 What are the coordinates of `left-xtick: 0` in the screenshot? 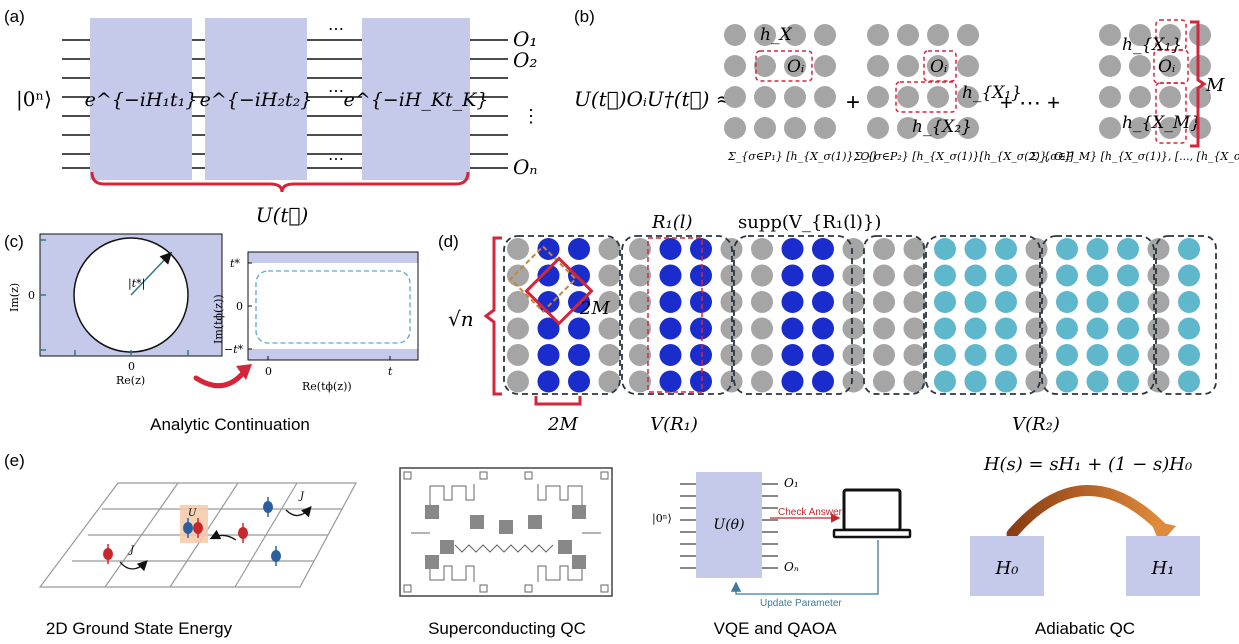 It's located at (131, 366).